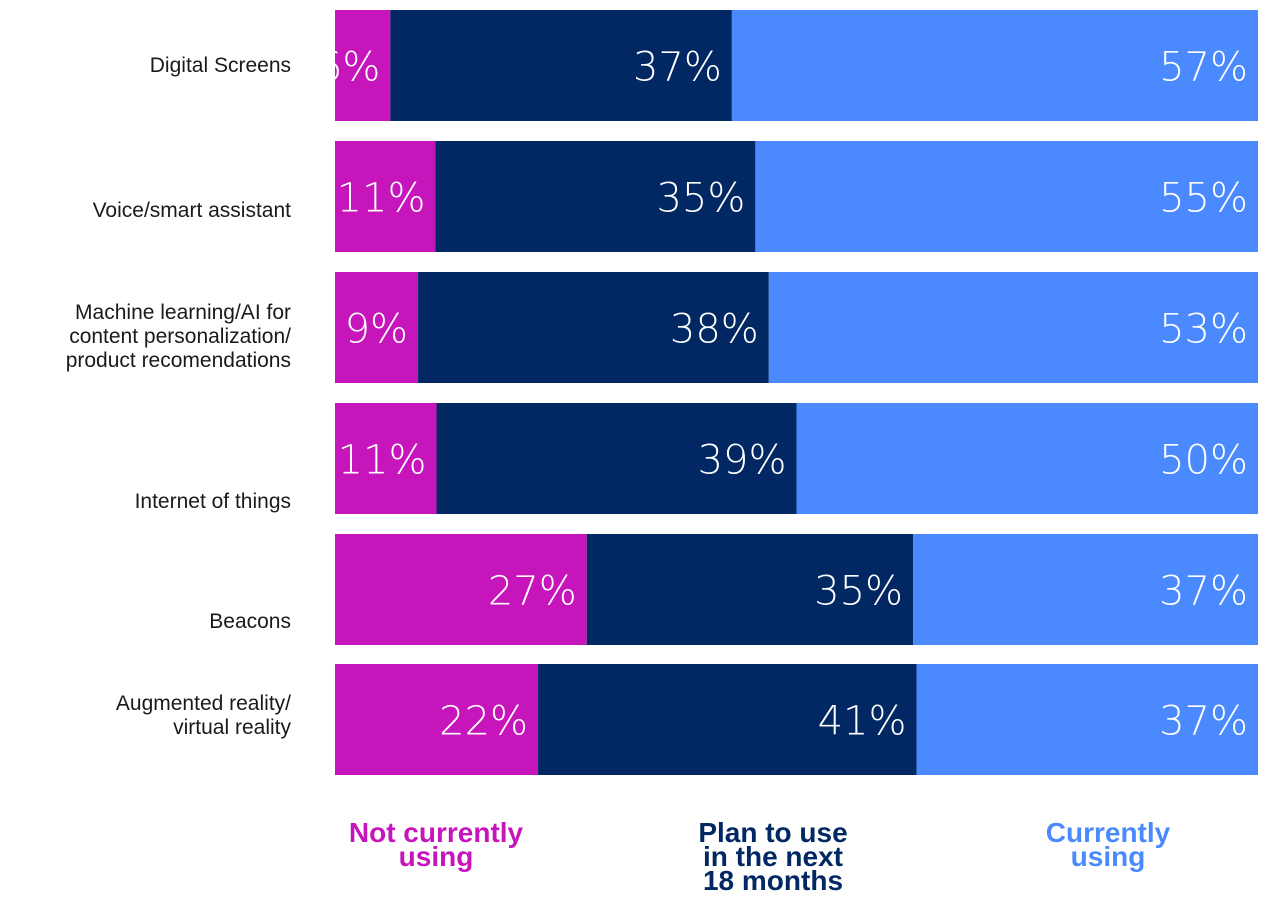 This screenshot has height=899, width=1270. What do you see at coordinates (1108, 844) in the screenshot?
I see `legend-entry: Currently using` at bounding box center [1108, 844].